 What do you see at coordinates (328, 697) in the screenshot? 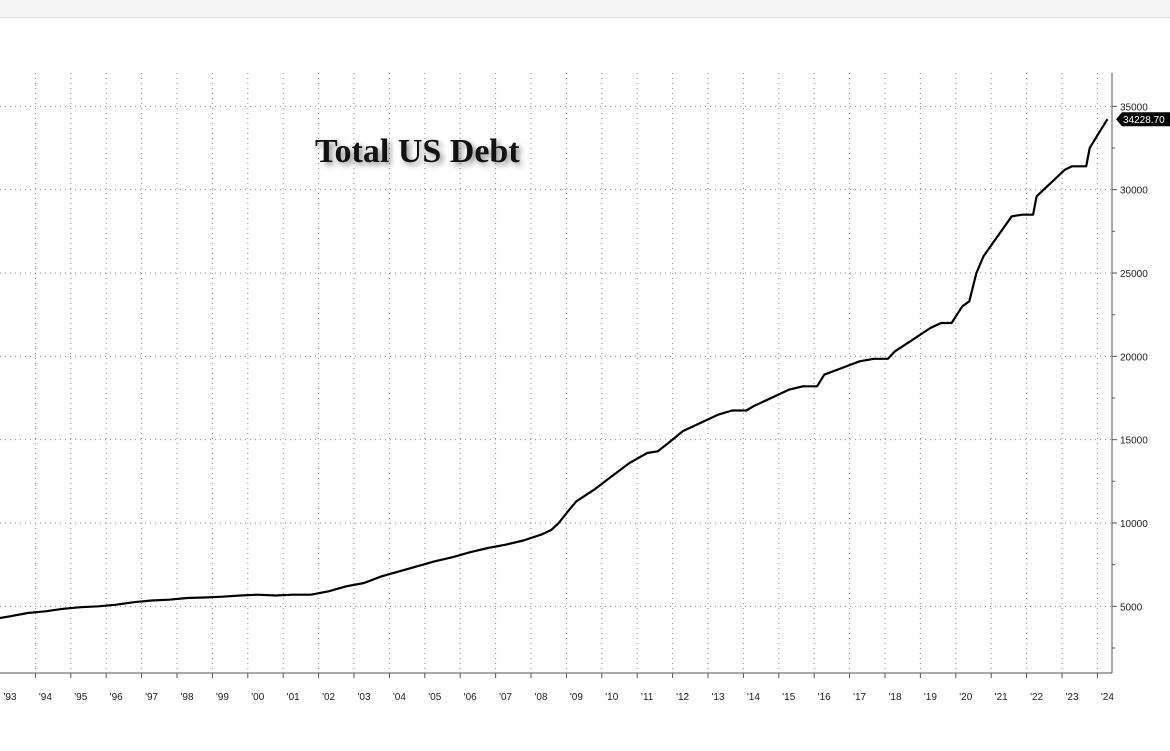
I see `x-tick-label: '02` at bounding box center [328, 697].